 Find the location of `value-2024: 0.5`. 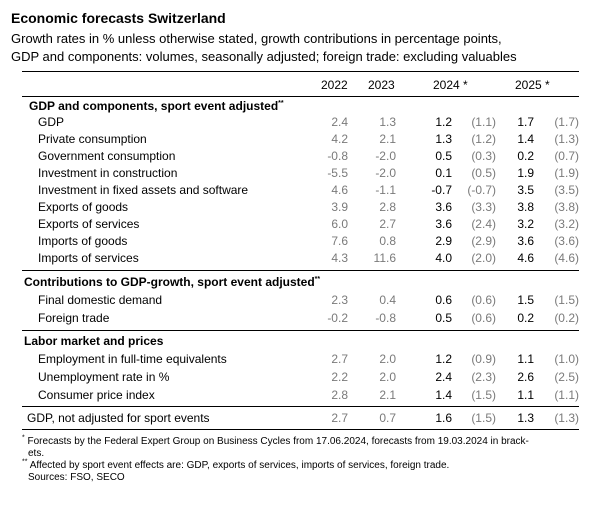

value-2024: 0.5 is located at coordinates (443, 318).